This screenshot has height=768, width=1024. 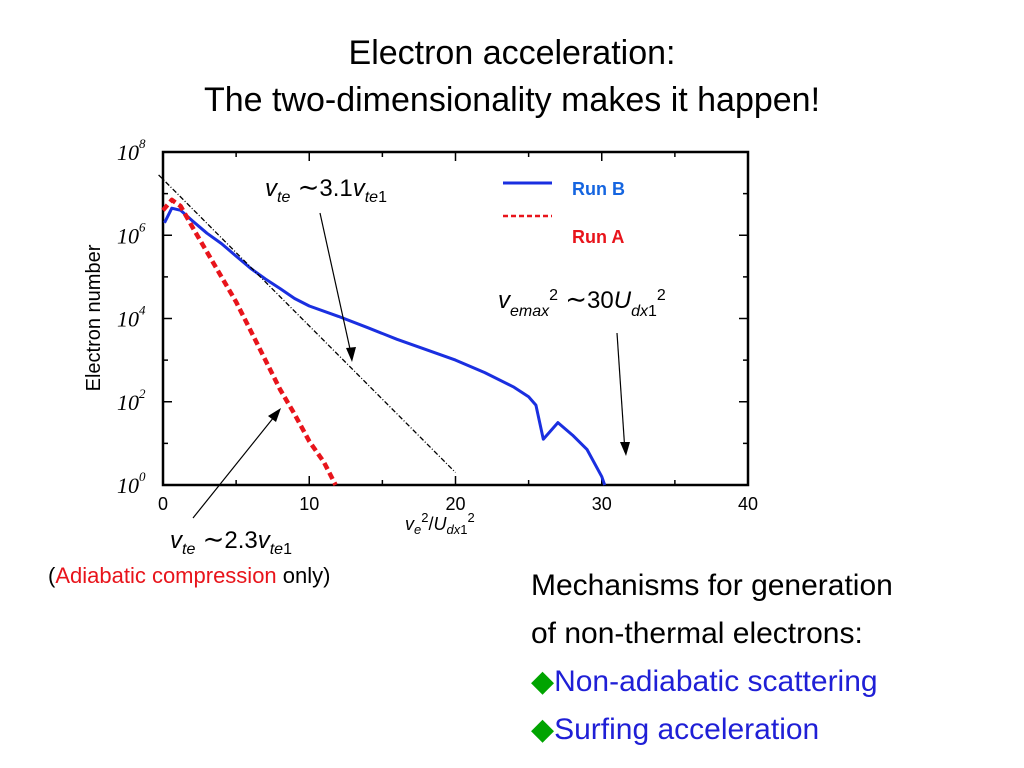 I want to click on reference-line, so click(x=307, y=323).